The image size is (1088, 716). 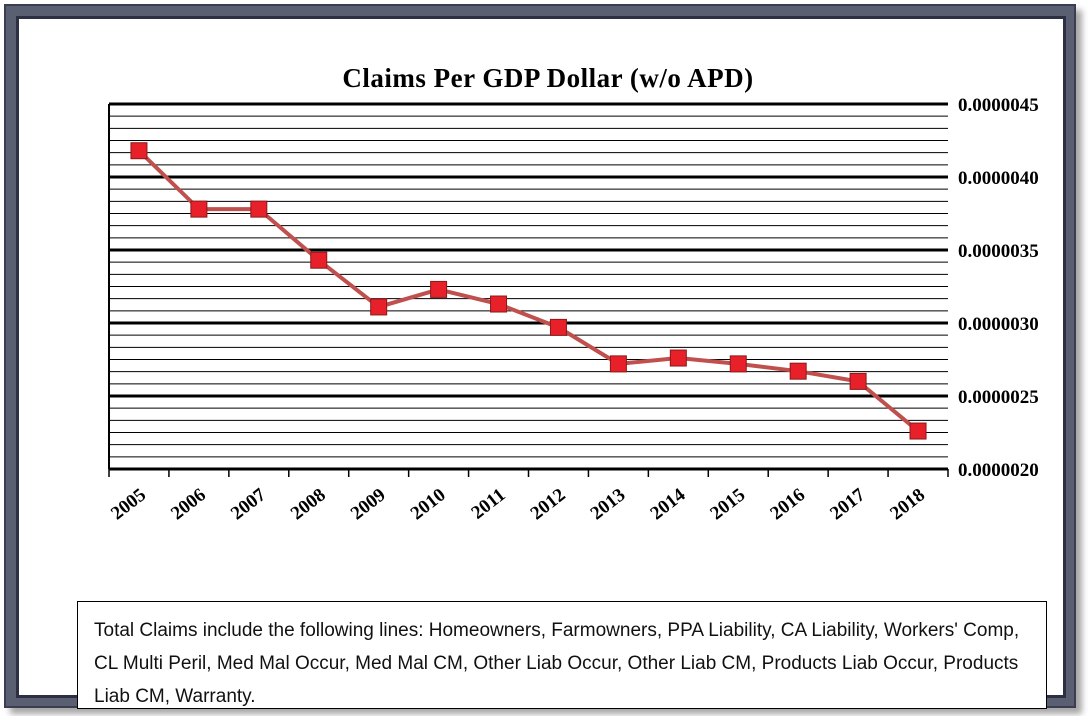 What do you see at coordinates (998, 397) in the screenshot?
I see `y-tick-label: 0.0000025` at bounding box center [998, 397].